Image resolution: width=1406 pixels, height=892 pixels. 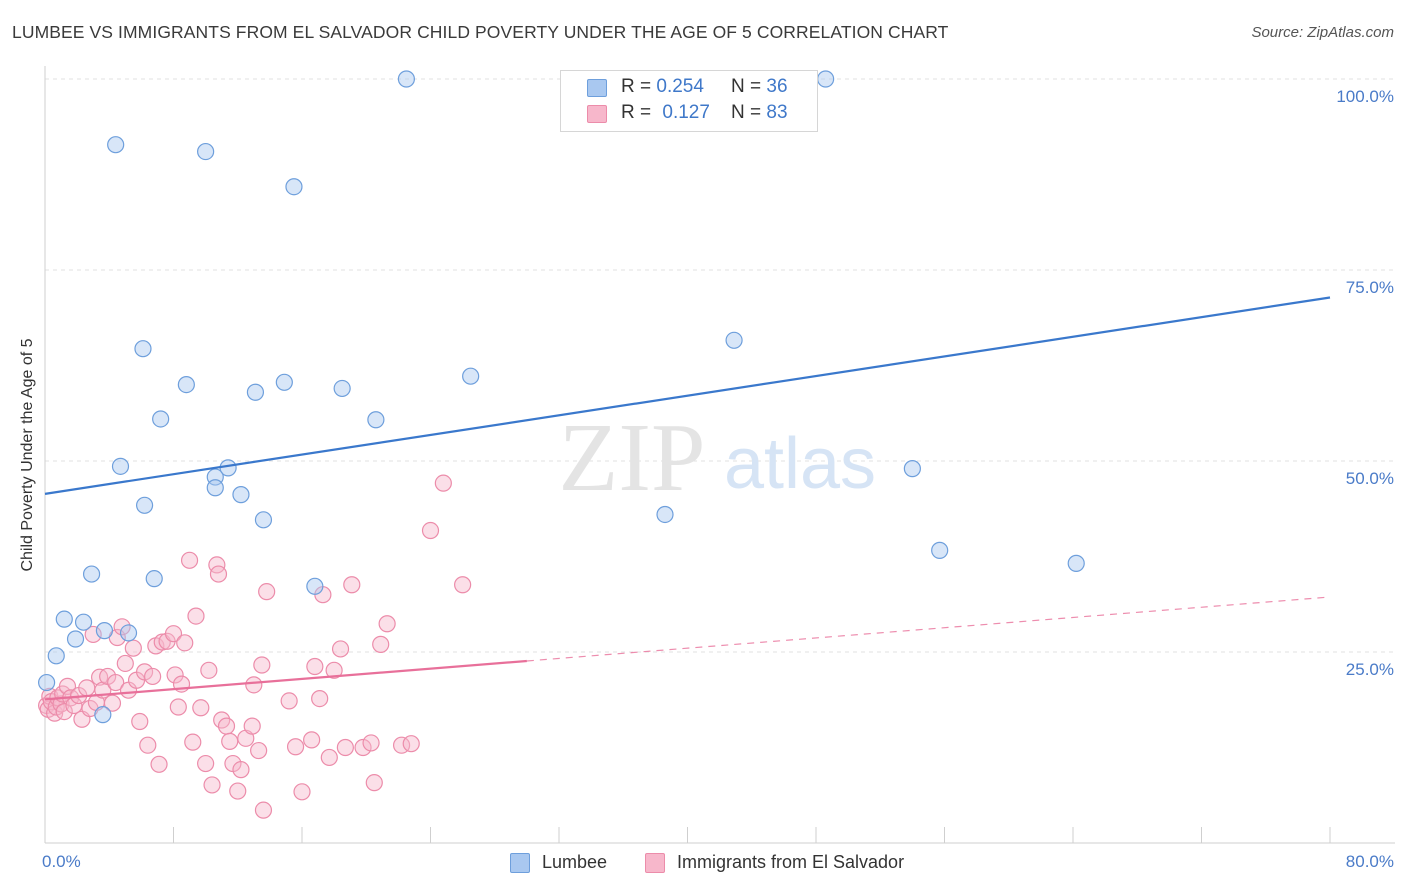 What do you see at coordinates (718, 458) in the screenshot?
I see `watermark: ZIP atlas` at bounding box center [718, 458].